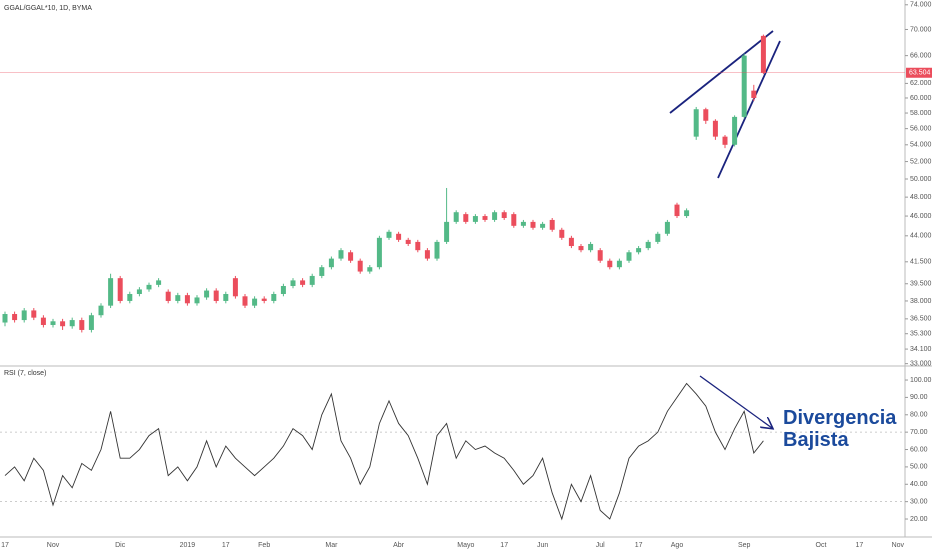 The height and width of the screenshot is (555, 932). I want to click on y-tick-label: 50.00, so click(919, 467).